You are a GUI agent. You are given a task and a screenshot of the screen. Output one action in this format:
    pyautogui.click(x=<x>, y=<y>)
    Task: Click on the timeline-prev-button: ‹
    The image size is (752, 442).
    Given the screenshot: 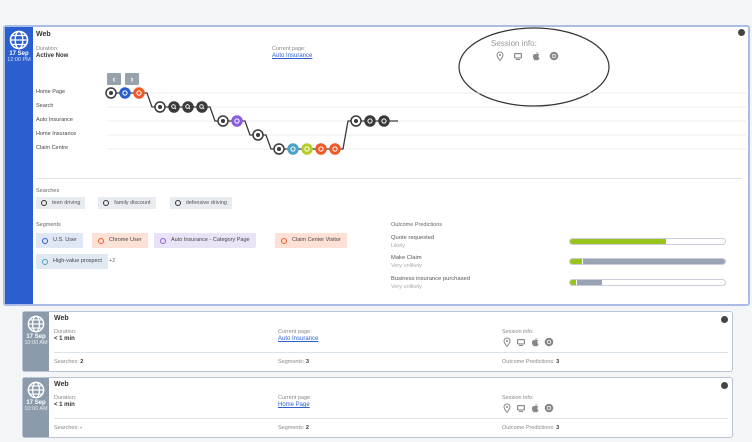 What is the action you would take?
    pyautogui.click(x=114, y=79)
    